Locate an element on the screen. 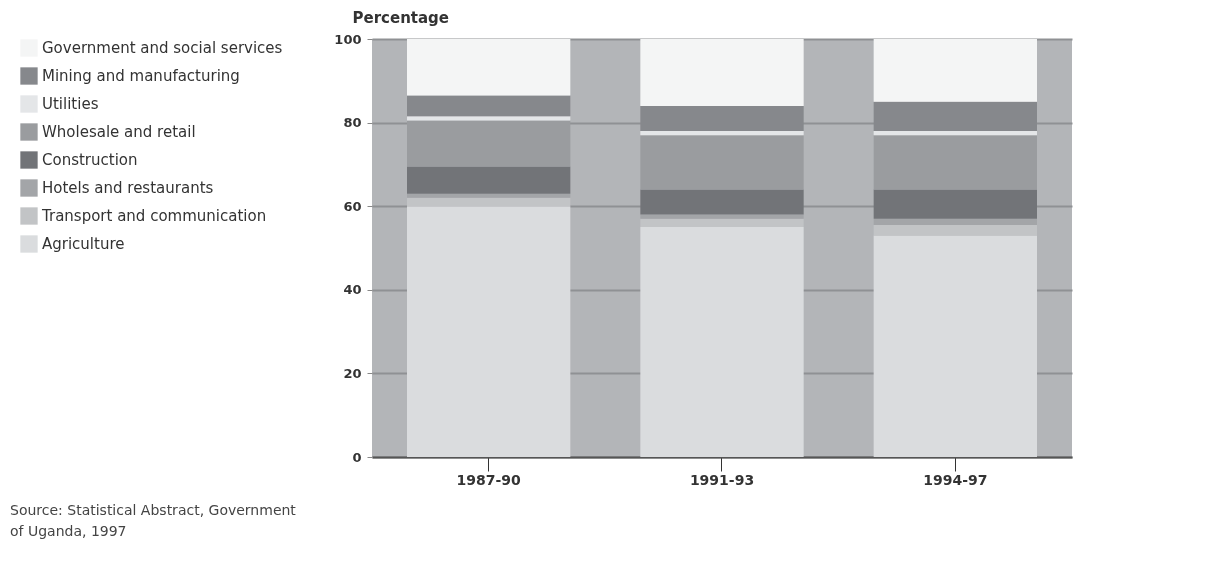  source-note: Source: Statistical Abstract, Government of Uganda, 1997 is located at coordinates (153, 521).